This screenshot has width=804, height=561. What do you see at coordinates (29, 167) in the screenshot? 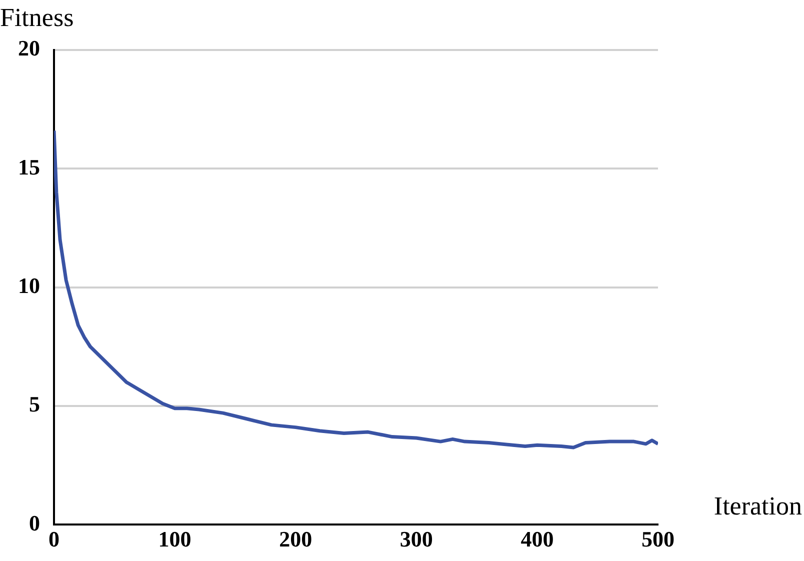
I see `y-tick-label: 15` at bounding box center [29, 167].